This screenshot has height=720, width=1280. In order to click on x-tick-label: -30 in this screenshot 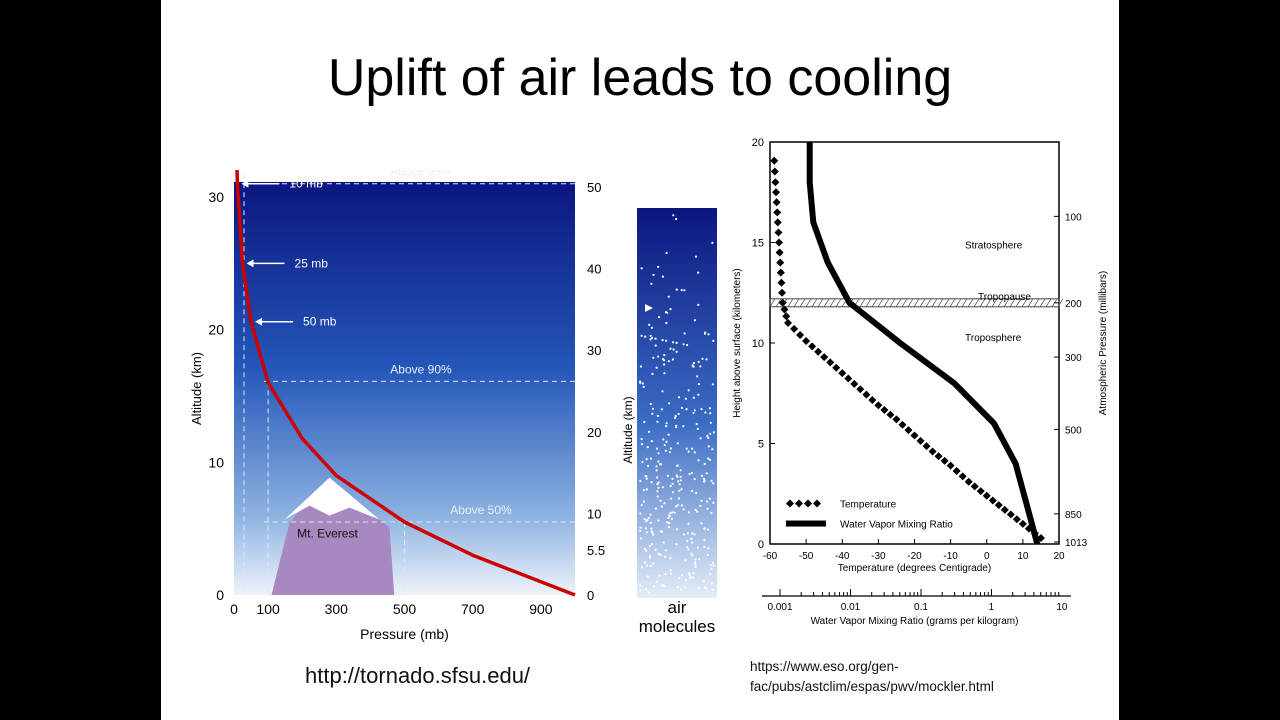, I will do `click(878, 556)`.